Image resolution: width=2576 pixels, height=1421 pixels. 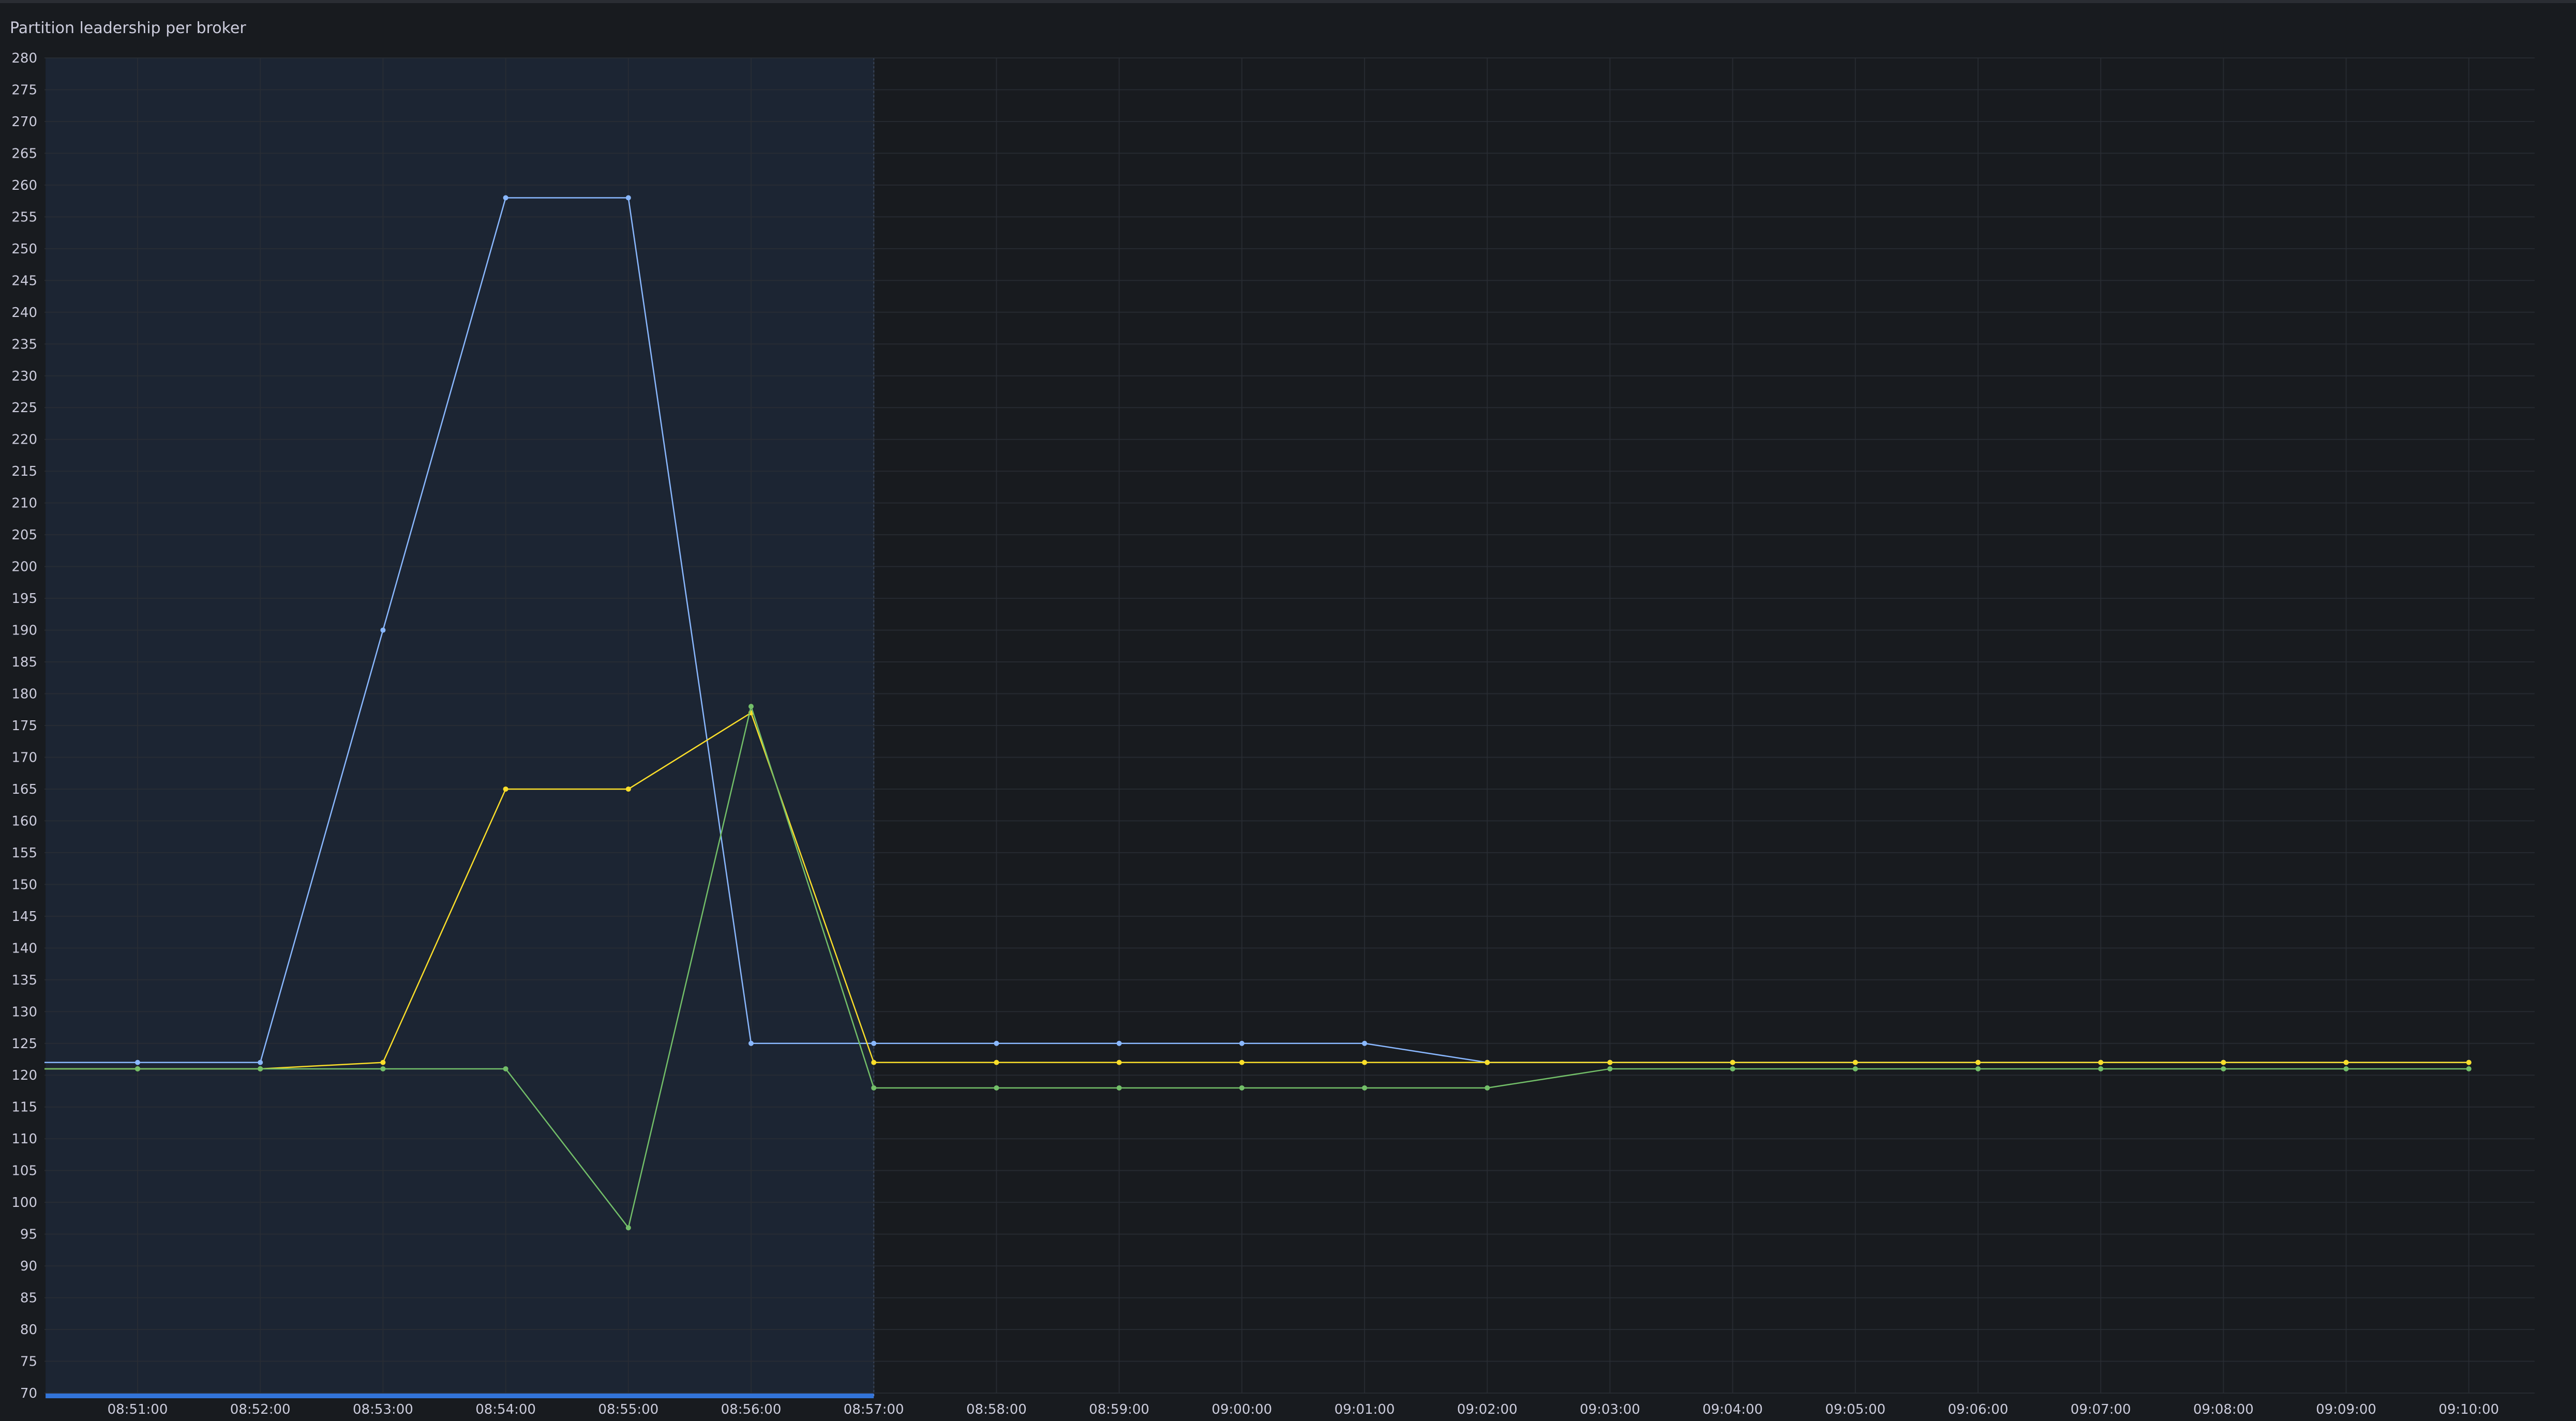 What do you see at coordinates (24, 153) in the screenshot?
I see `y-tick-label: 265` at bounding box center [24, 153].